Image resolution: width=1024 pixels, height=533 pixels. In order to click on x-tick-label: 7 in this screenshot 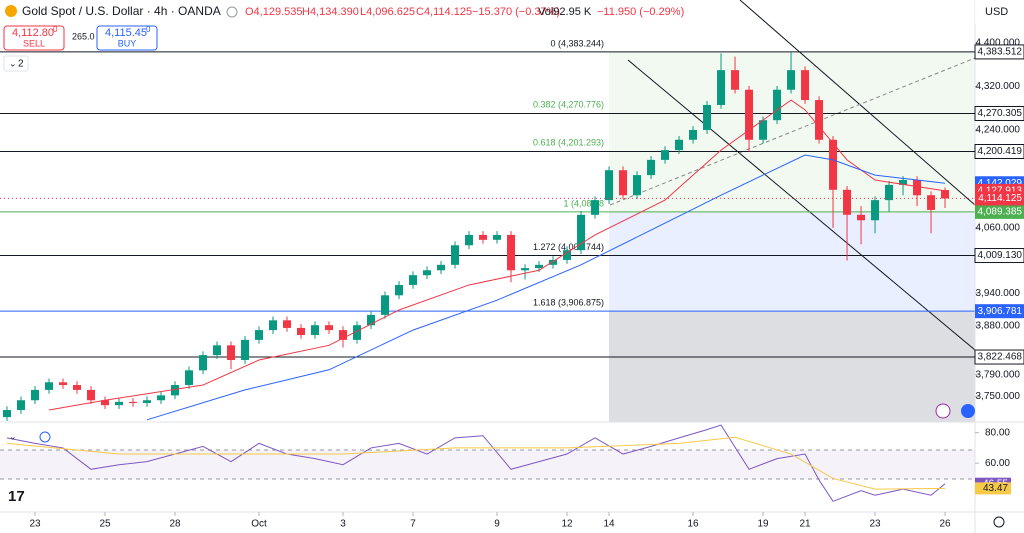, I will do `click(413, 524)`.